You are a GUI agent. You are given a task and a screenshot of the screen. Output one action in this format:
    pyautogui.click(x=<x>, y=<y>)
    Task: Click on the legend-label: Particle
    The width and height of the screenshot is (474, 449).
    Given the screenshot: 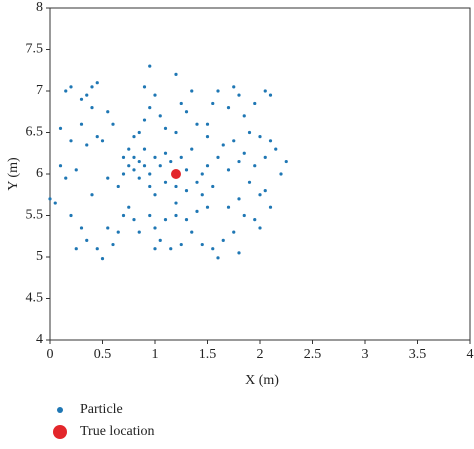 What is the action you would take?
    pyautogui.click(x=101, y=409)
    